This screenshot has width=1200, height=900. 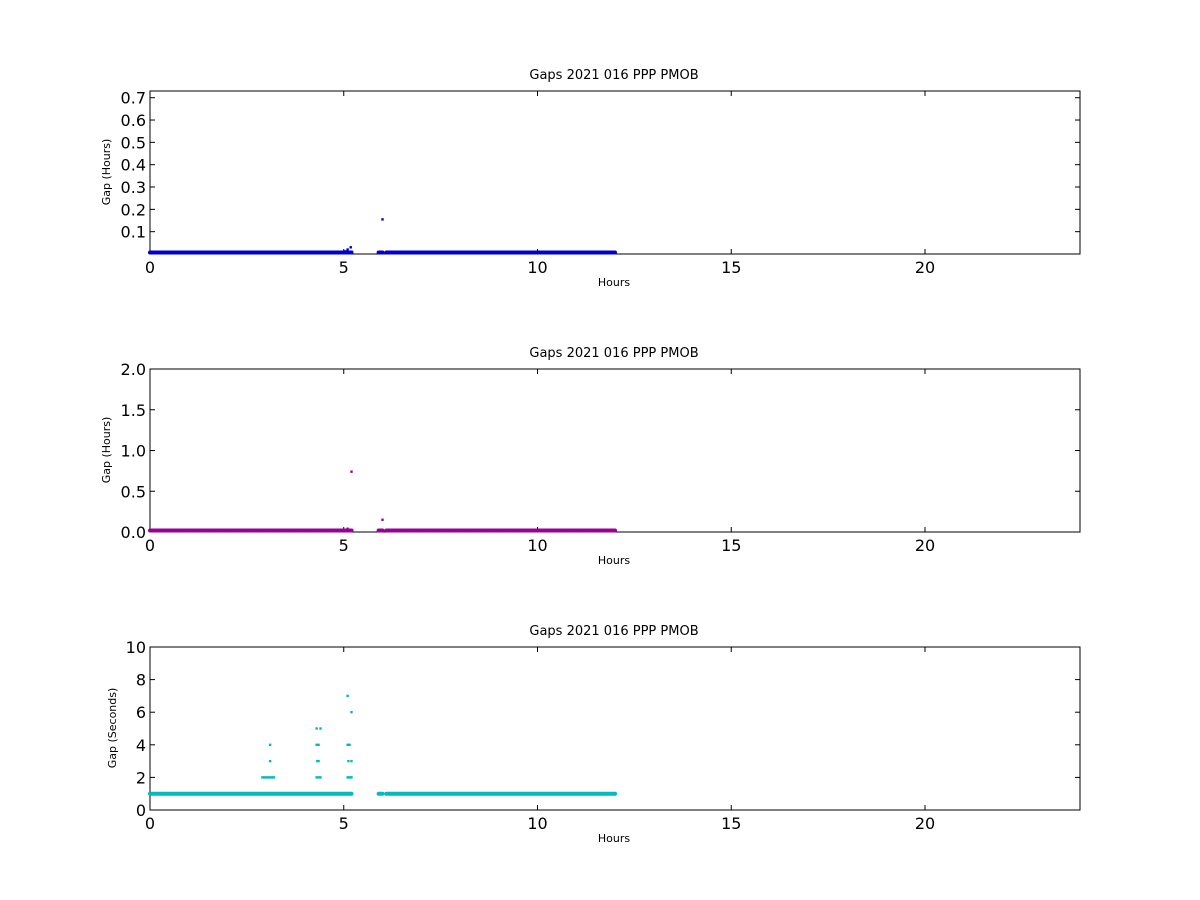 What do you see at coordinates (133, 410) in the screenshot?
I see `y-tick-label: 1.5` at bounding box center [133, 410].